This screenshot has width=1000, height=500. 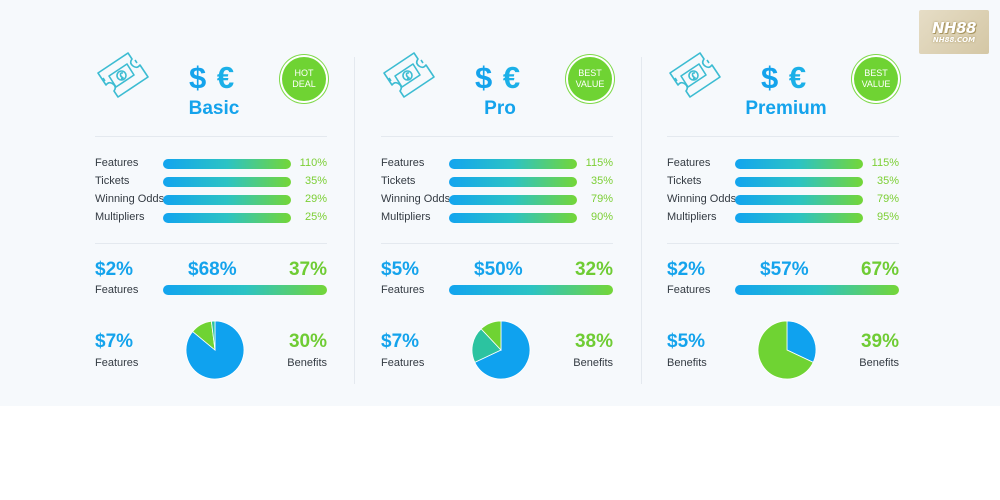 I want to click on metric-value: 95%, so click(x=887, y=217).